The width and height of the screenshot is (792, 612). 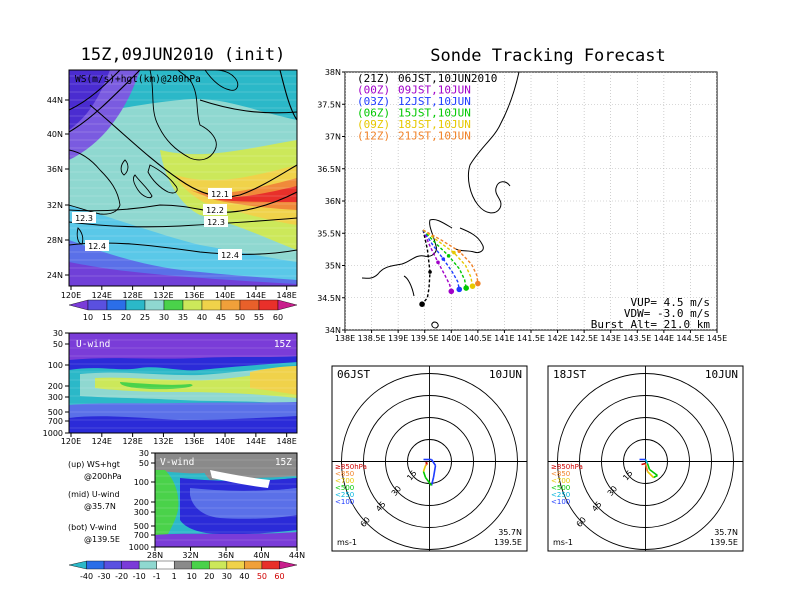 I want to click on hodo-time: 18JST, so click(x=569, y=374).